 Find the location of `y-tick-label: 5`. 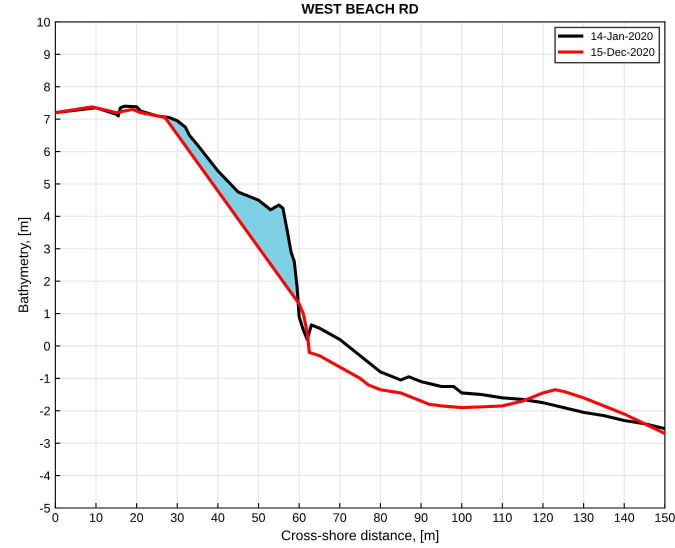

y-tick-label: 5 is located at coordinates (47, 184).